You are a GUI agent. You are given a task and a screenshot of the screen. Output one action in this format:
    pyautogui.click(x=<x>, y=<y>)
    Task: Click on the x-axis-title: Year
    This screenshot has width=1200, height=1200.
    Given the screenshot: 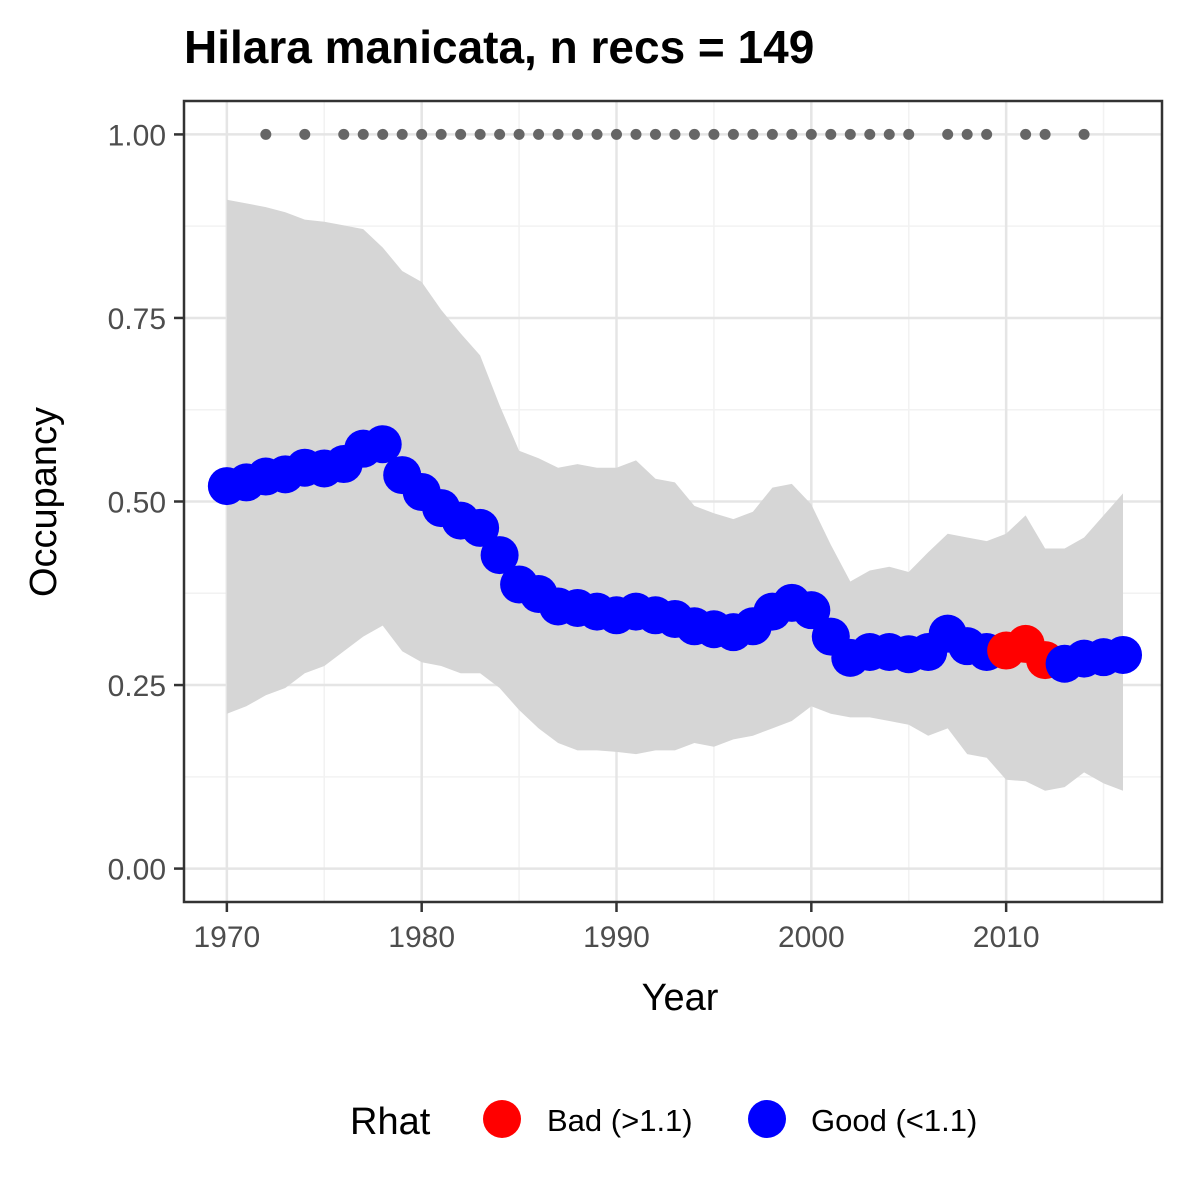 What is the action you would take?
    pyautogui.click(x=680, y=998)
    